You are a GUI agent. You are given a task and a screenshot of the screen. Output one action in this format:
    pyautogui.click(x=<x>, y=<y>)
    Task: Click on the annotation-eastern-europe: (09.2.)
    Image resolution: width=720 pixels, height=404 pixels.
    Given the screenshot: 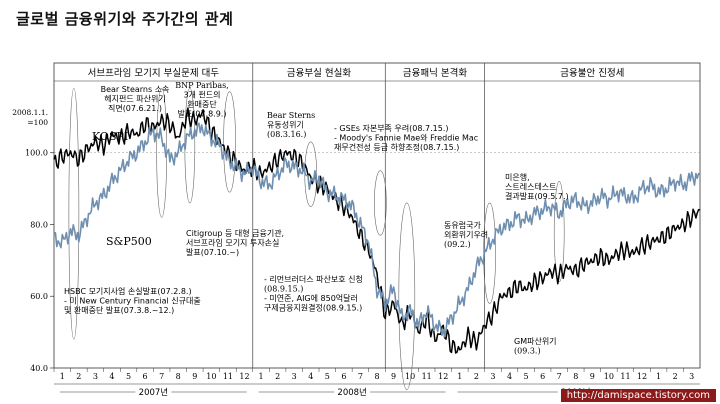 What is the action you would take?
    pyautogui.click(x=457, y=244)
    